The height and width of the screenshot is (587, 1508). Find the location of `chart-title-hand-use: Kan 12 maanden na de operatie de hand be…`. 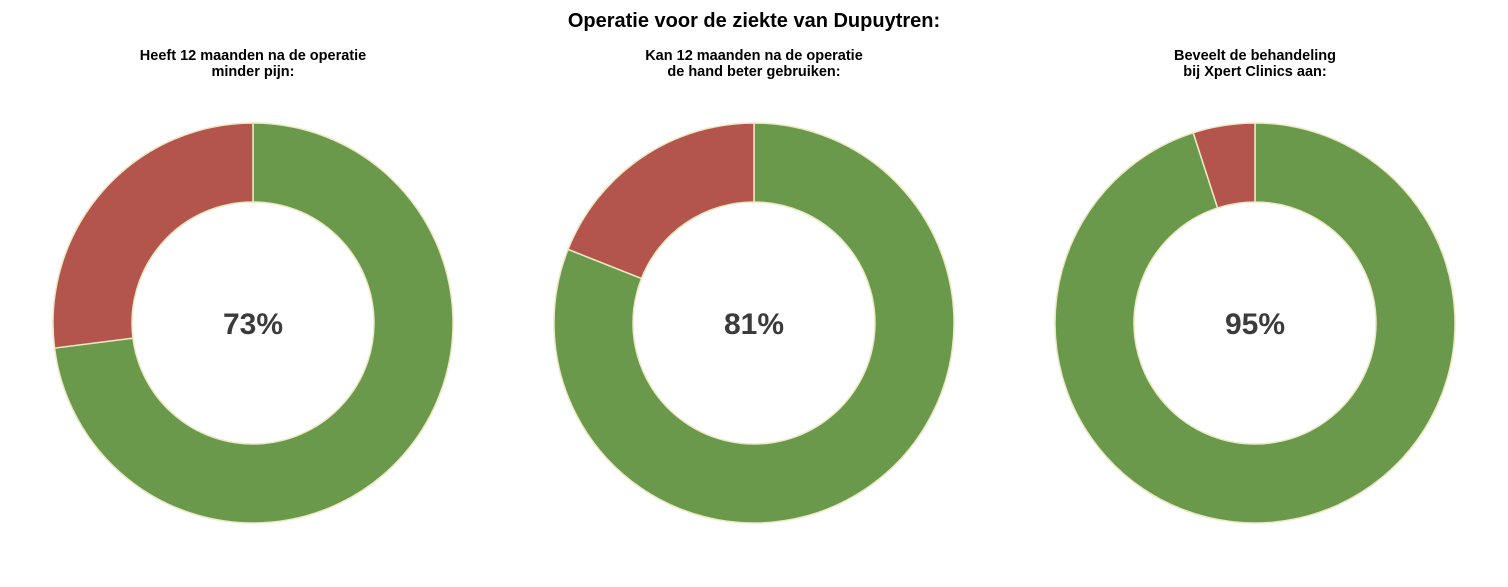

chart-title-hand-use: Kan 12 maanden na de operatie de hand be… is located at coordinates (754, 64).